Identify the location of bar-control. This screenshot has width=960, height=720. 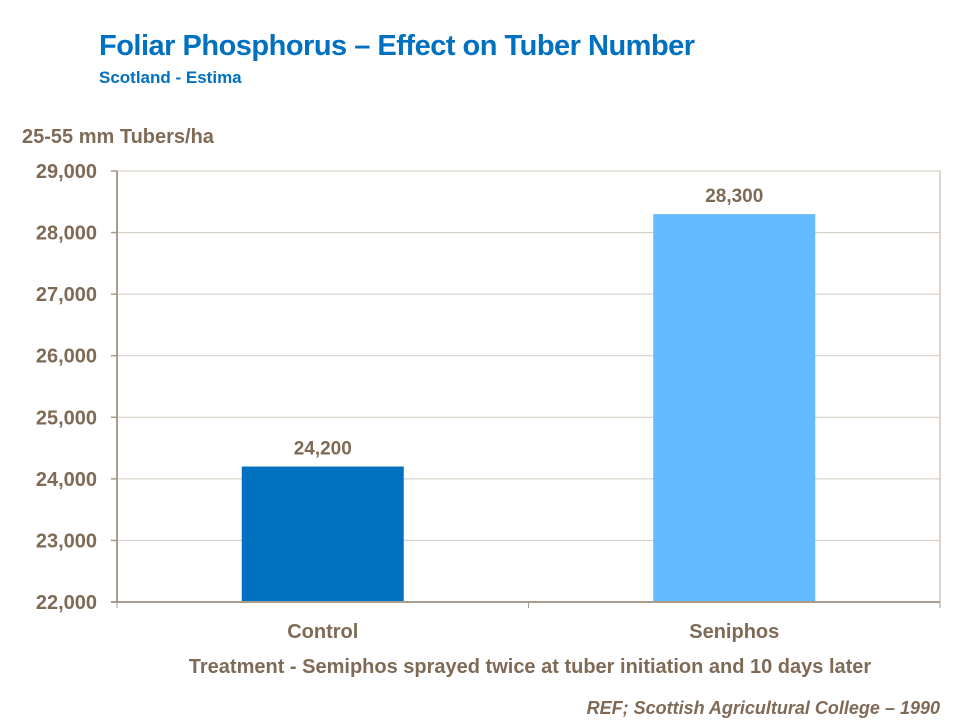
(322, 534).